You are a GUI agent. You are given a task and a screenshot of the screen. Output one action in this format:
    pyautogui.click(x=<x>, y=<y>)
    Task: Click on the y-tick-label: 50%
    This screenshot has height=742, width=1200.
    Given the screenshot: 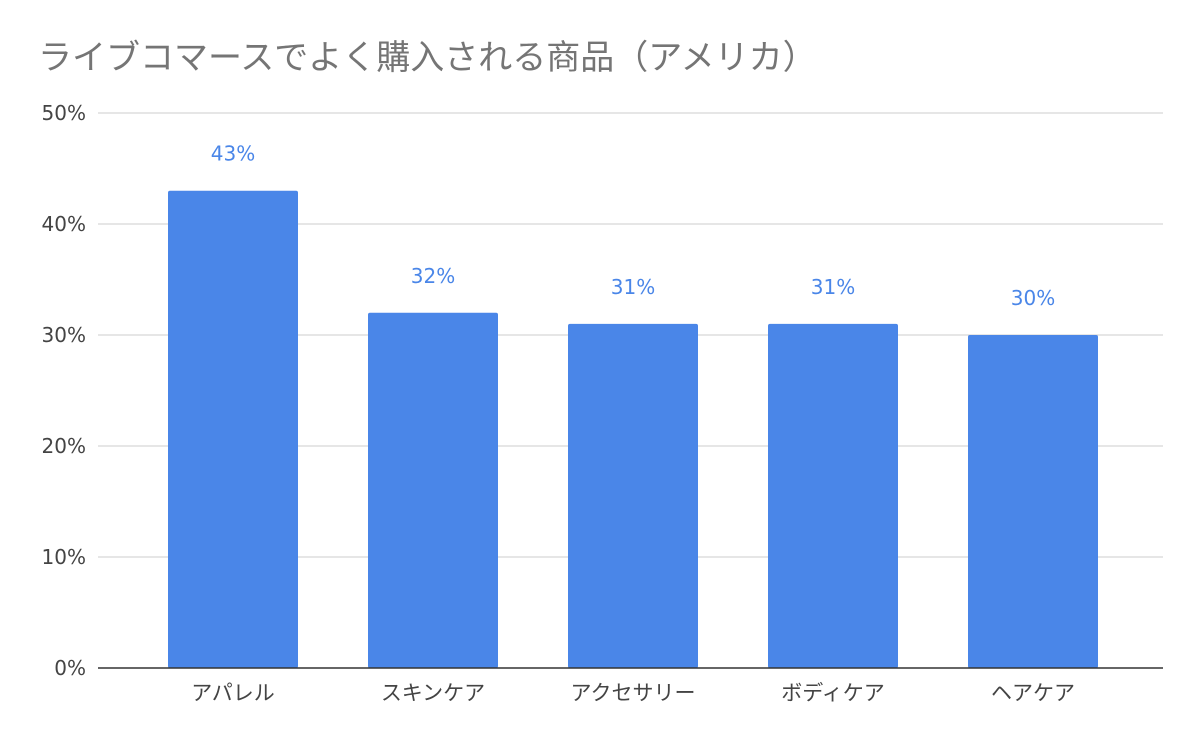 What is the action you would take?
    pyautogui.click(x=64, y=113)
    